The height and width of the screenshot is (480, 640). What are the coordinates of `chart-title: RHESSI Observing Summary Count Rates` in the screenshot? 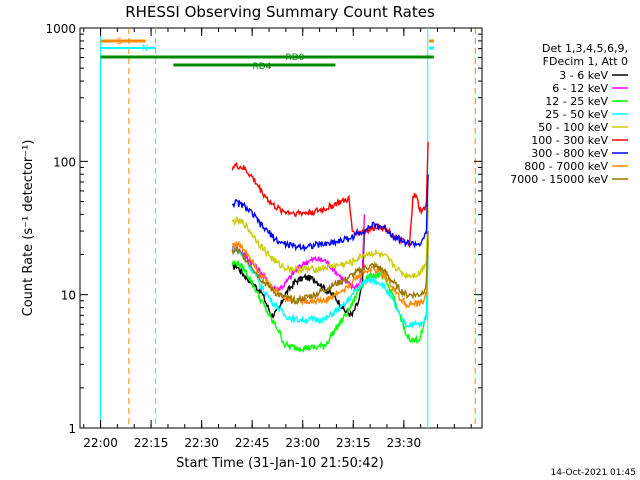 It's located at (280, 12).